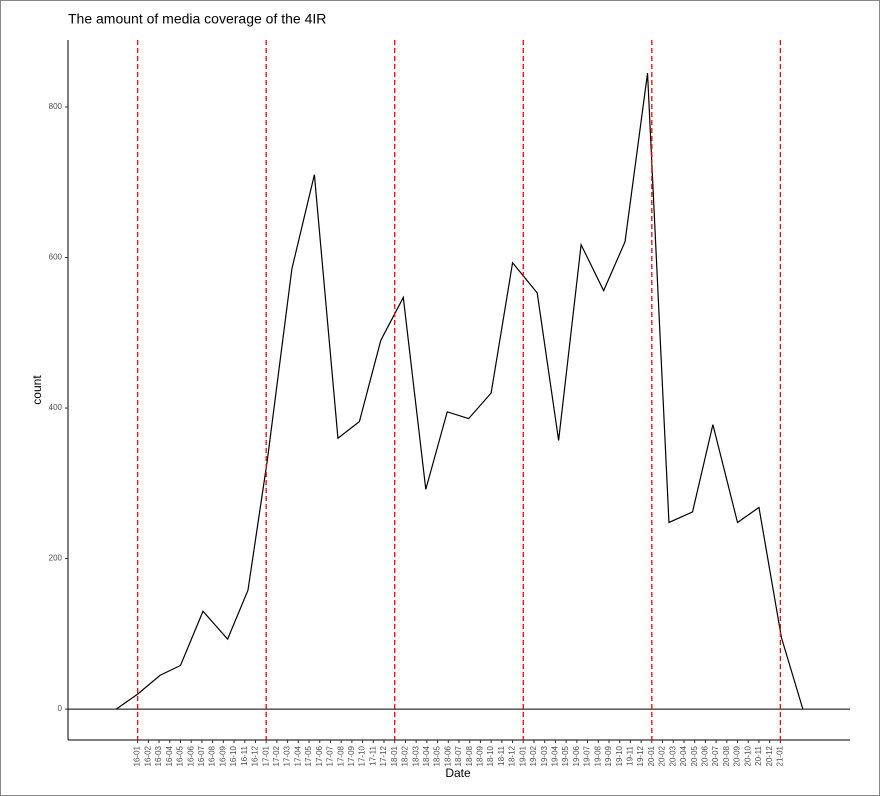 Image resolution: width=880 pixels, height=796 pixels. I want to click on y-tick-label: 600, so click(56, 257).